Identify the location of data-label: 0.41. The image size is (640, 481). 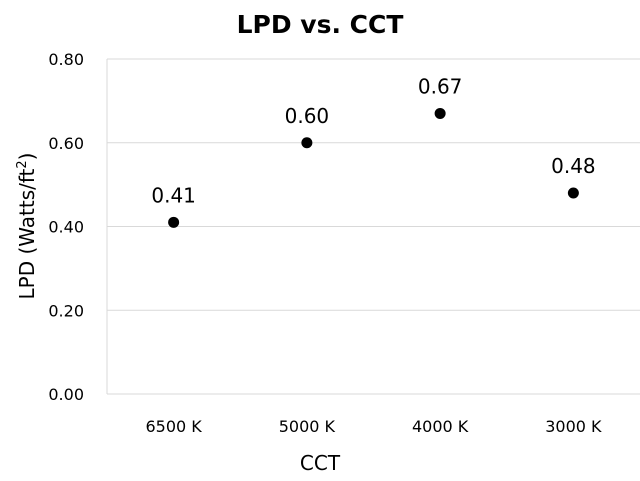
(173, 195).